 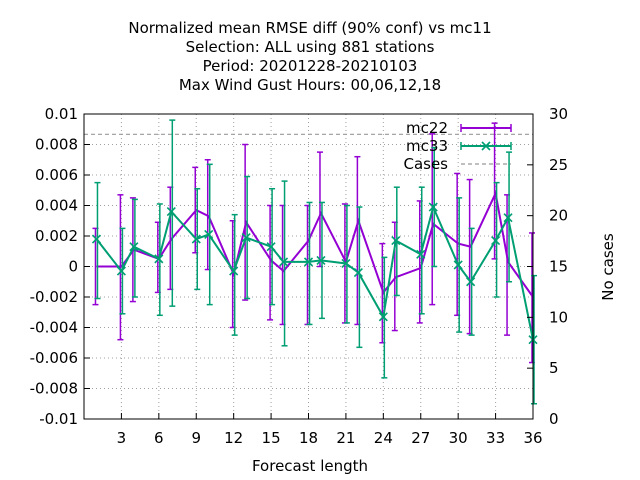 What do you see at coordinates (54, 328) in the screenshot?
I see `y-tick-label: -0.004` at bounding box center [54, 328].